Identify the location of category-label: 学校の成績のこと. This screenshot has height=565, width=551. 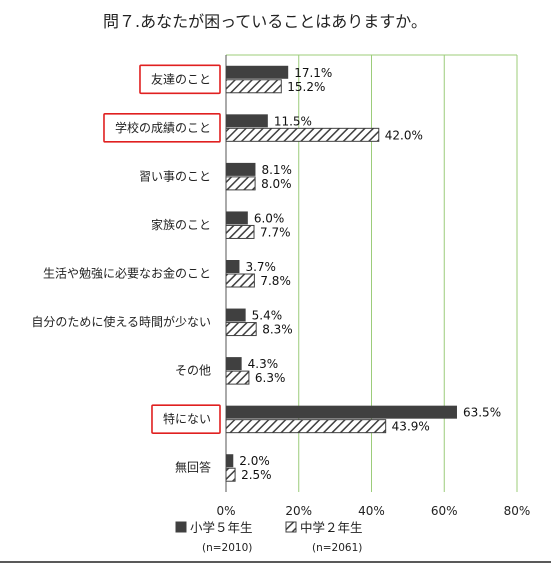
(163, 127).